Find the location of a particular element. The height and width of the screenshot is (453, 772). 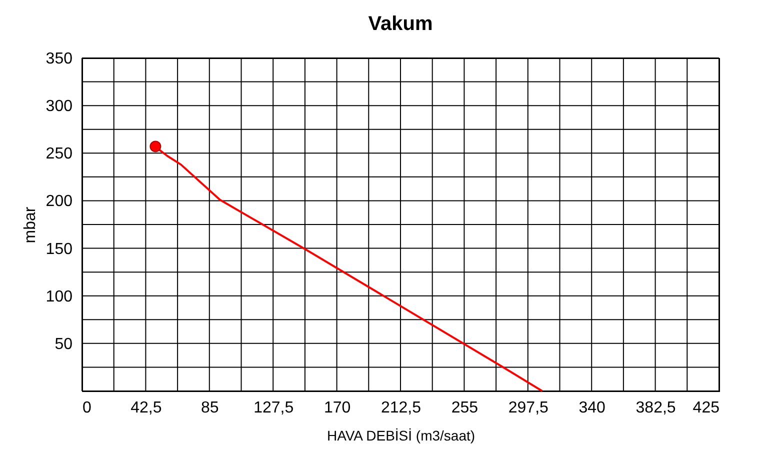

y-tick-label: 50 is located at coordinates (63, 344).